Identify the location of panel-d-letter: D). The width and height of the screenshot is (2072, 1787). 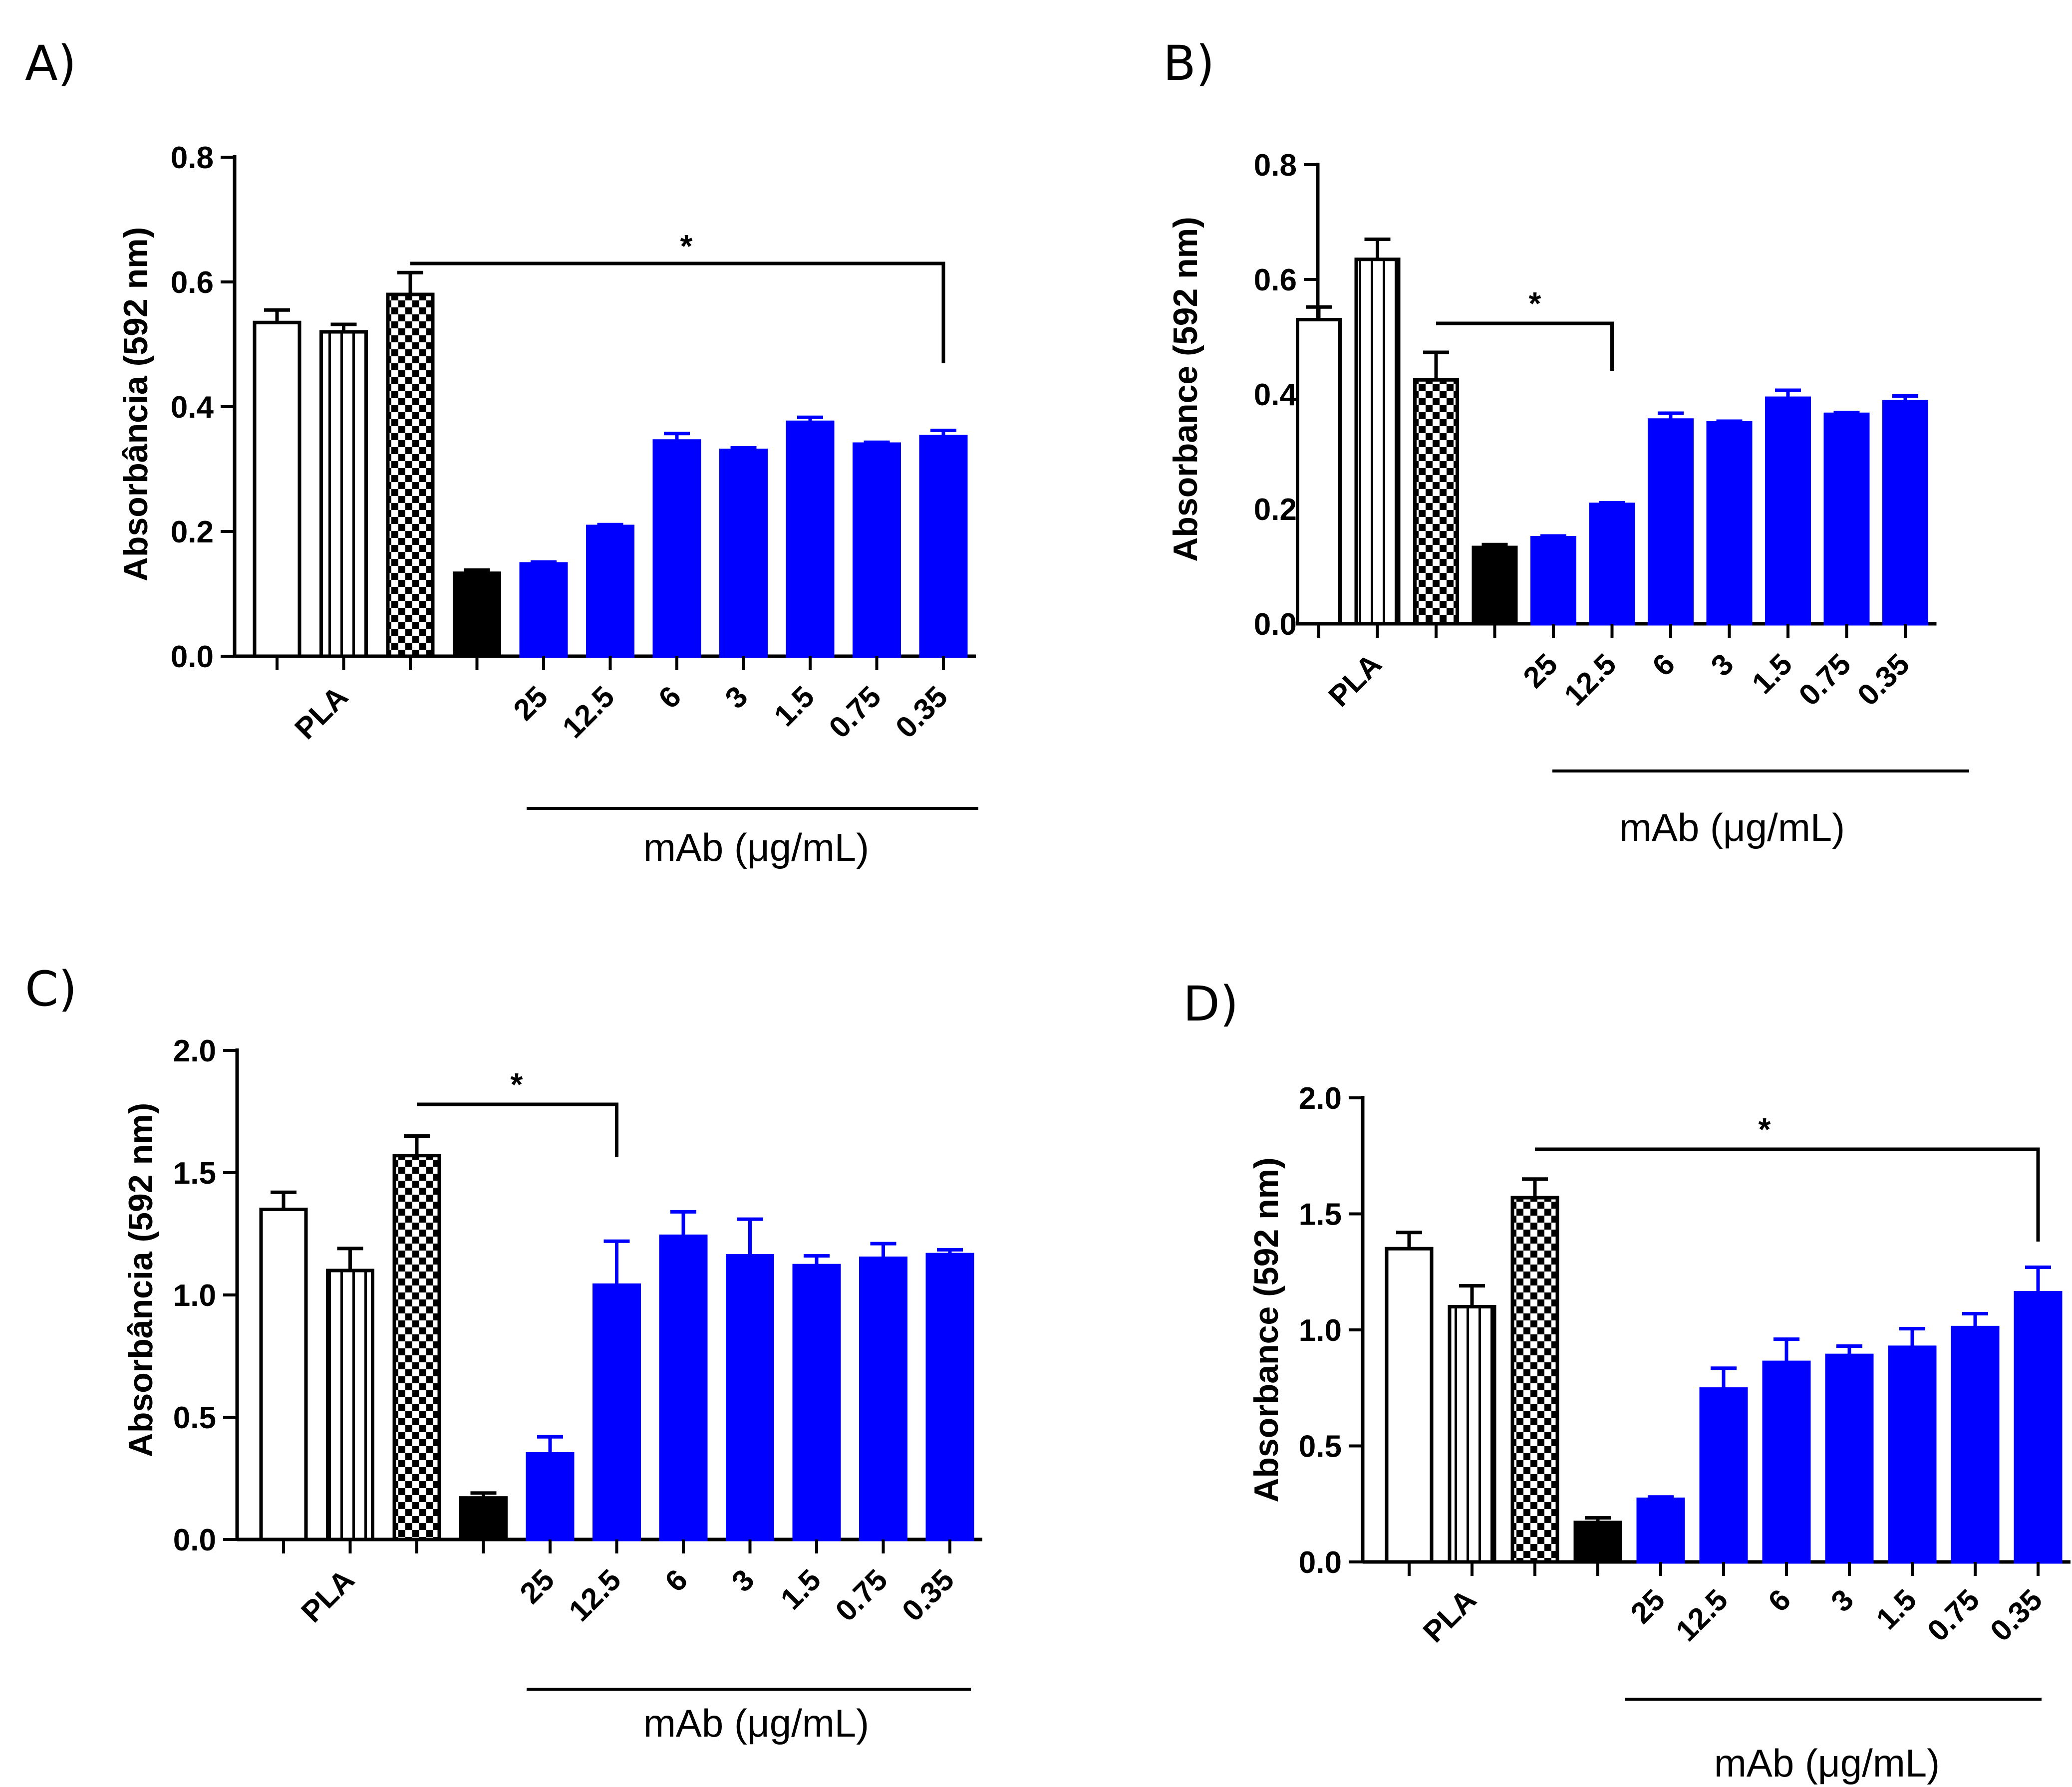
(1210, 1004).